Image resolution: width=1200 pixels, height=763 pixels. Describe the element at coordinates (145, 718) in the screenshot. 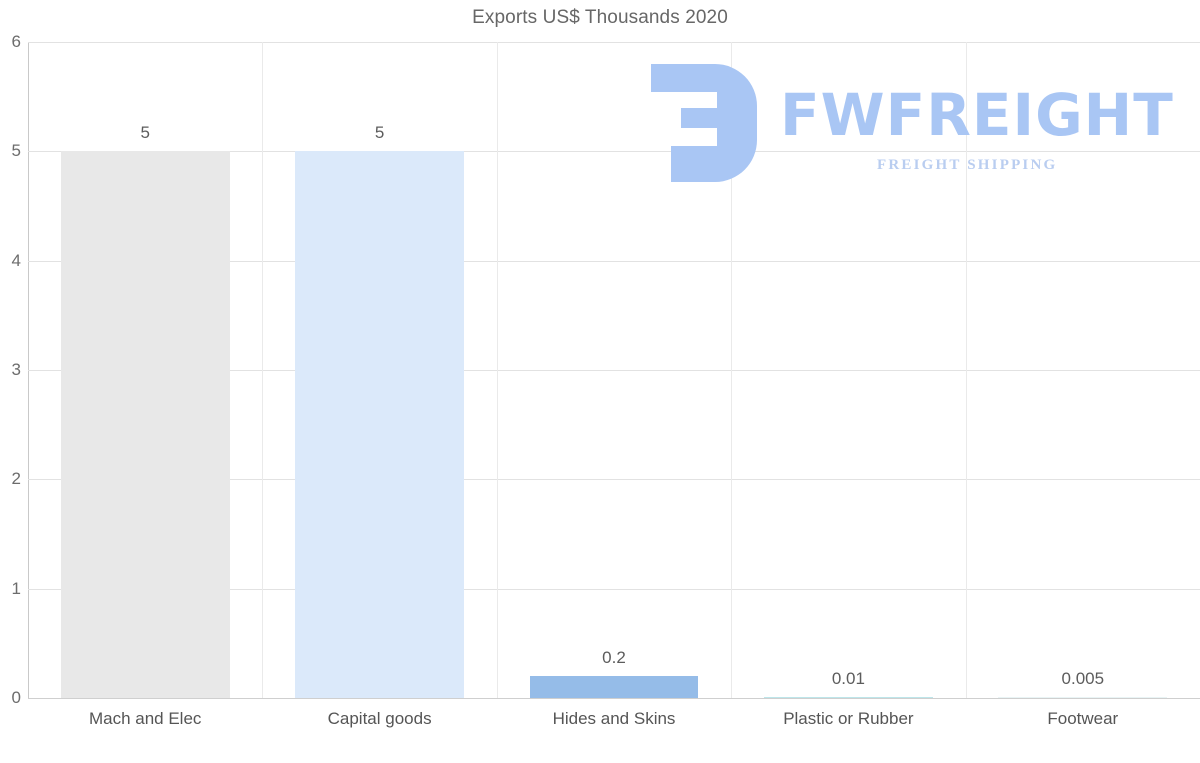

I see `x-axis-tick-label: Mach and Elec` at that location.